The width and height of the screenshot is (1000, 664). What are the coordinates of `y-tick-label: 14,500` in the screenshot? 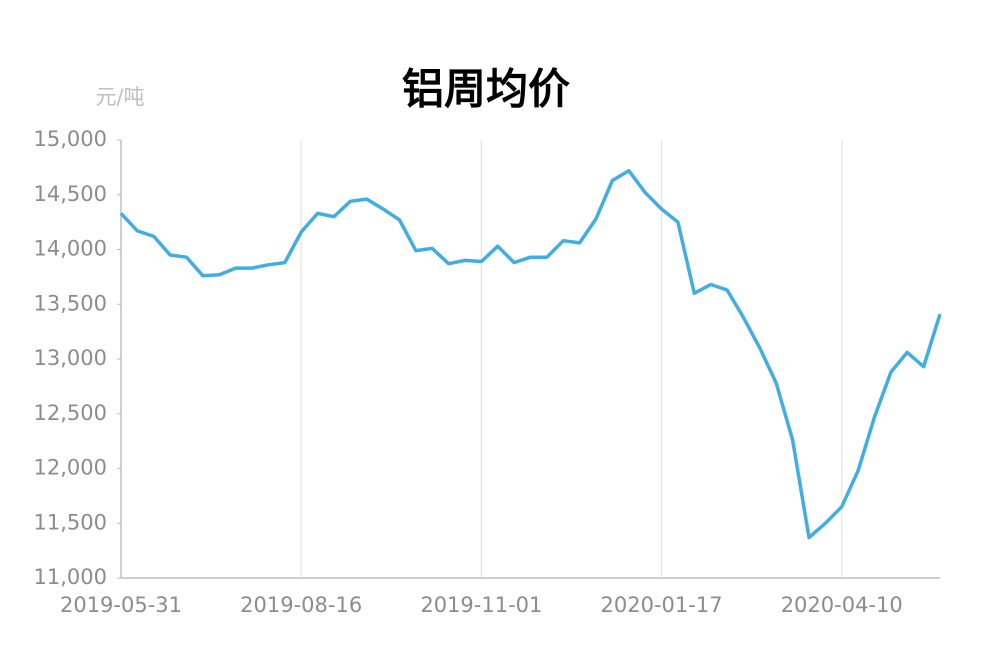 It's located at (70, 194).